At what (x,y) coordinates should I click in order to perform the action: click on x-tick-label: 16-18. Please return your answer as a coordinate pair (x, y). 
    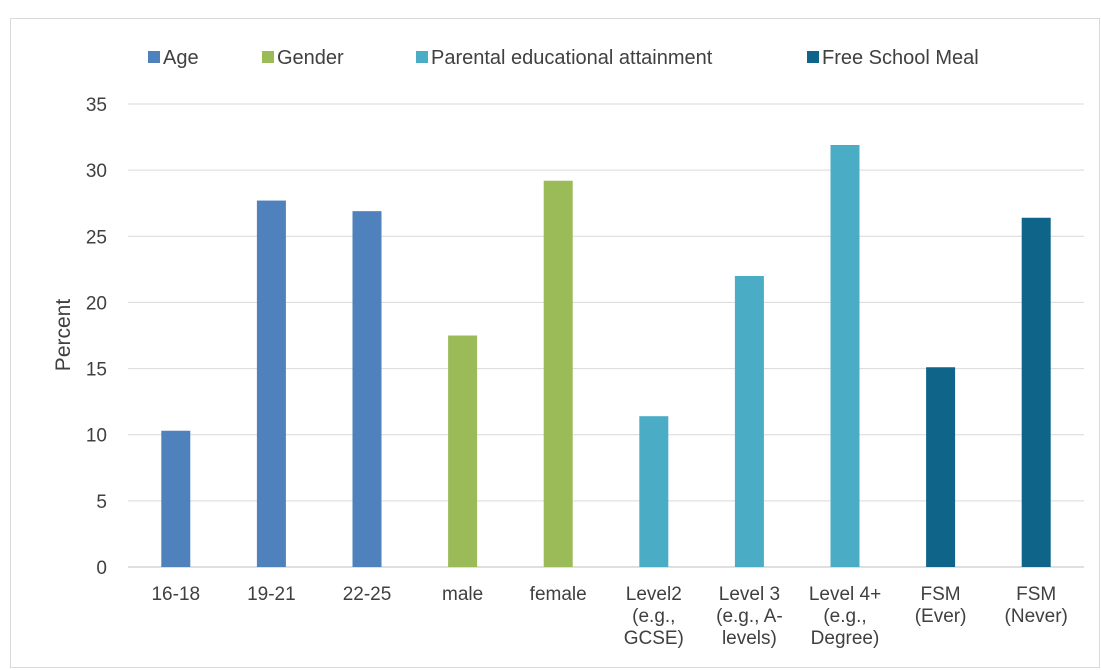
    Looking at the image, I should click on (175, 594).